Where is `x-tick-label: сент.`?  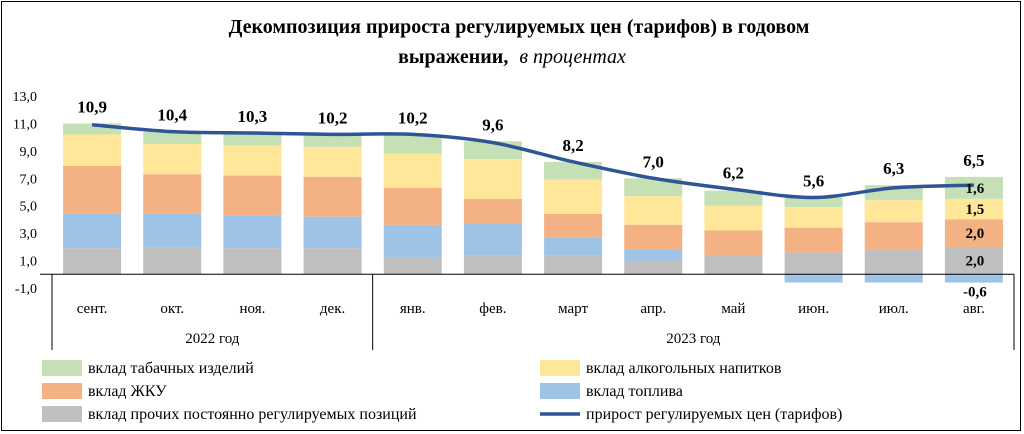
x-tick-label: сент. is located at coordinates (92, 309).